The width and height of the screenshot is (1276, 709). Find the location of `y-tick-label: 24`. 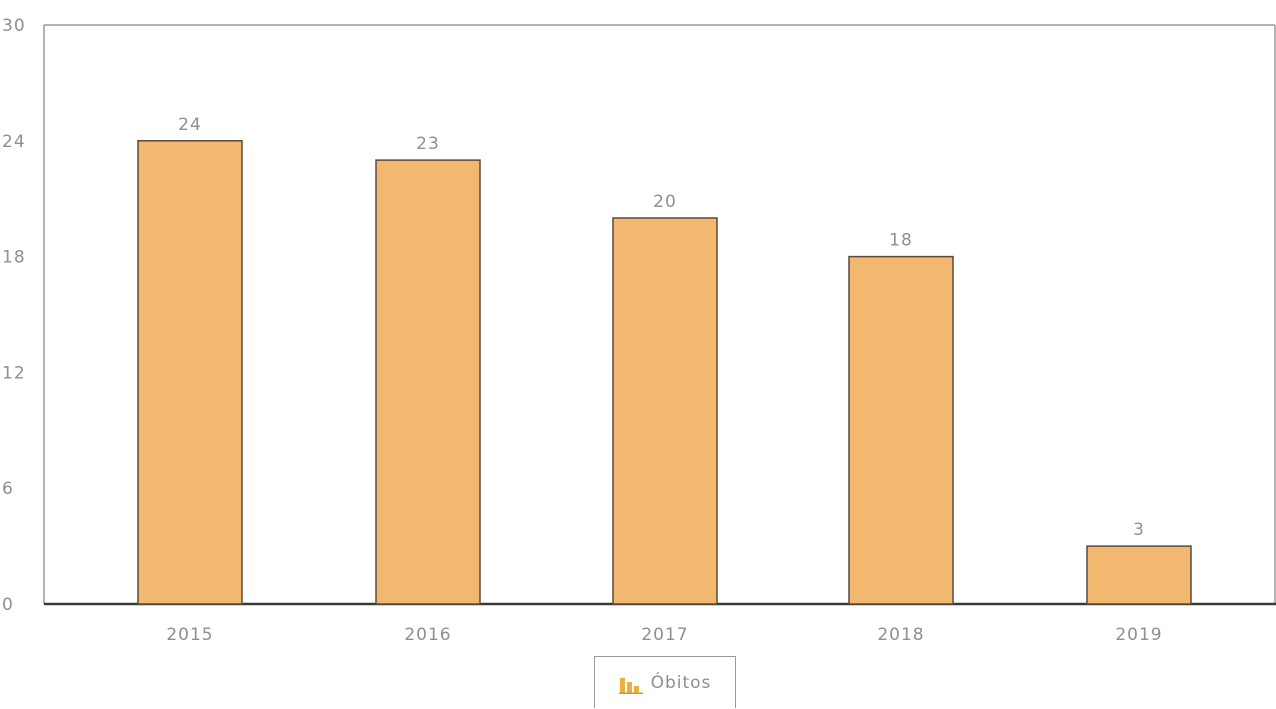

y-tick-label: 24 is located at coordinates (14, 142).